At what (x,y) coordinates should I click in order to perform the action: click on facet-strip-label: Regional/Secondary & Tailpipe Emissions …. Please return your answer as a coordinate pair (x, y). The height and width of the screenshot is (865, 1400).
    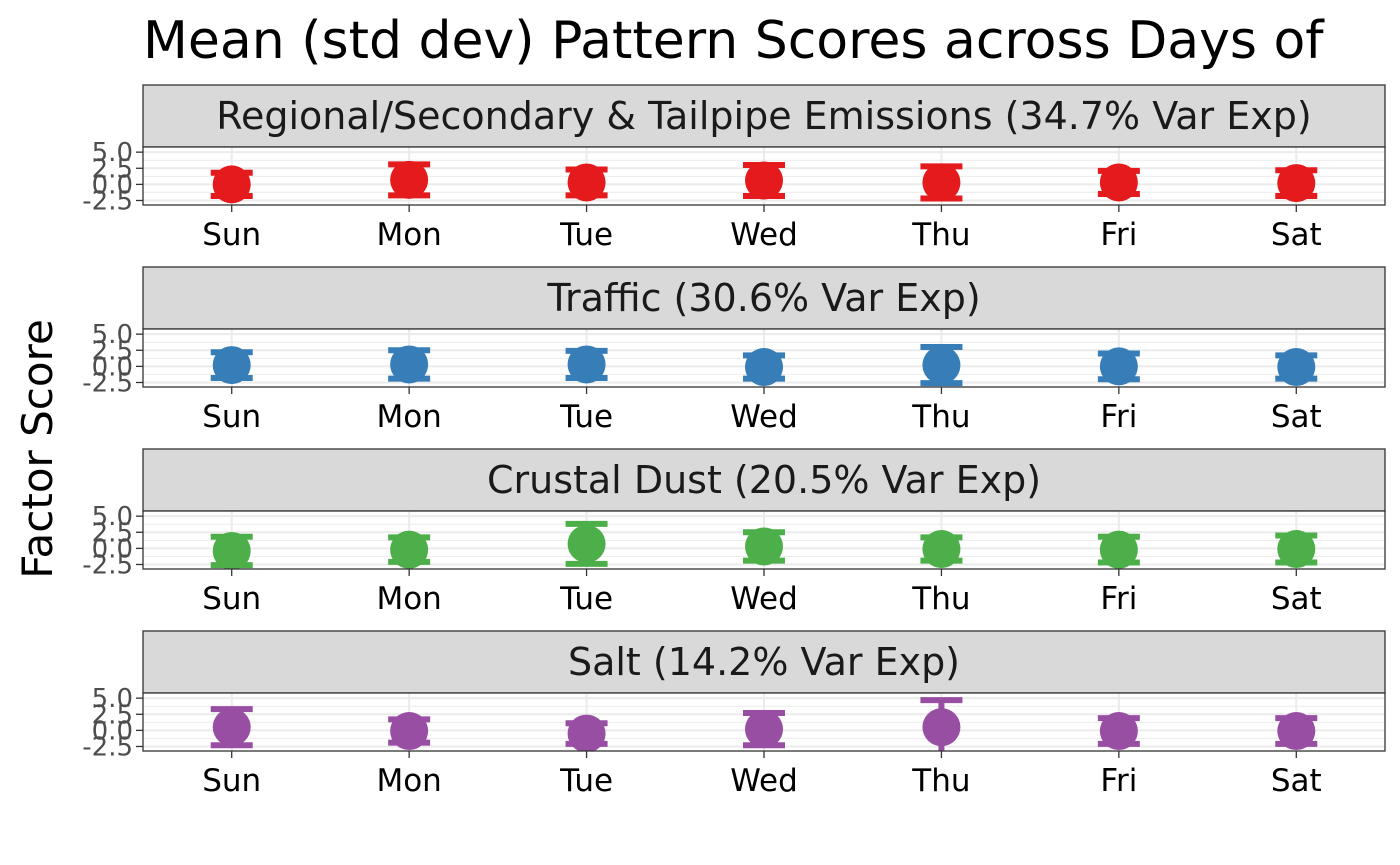
    Looking at the image, I should click on (763, 116).